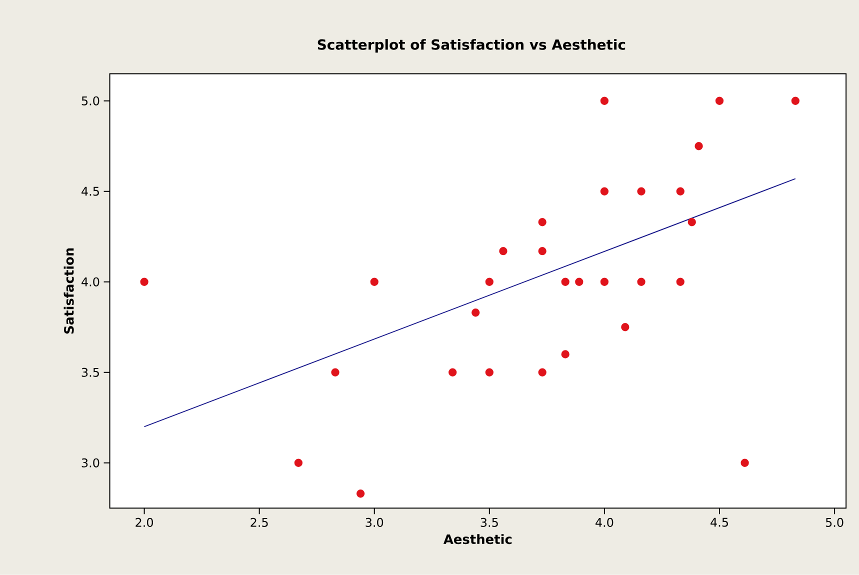 Image resolution: width=859 pixels, height=575 pixels. I want to click on y-tick-label: 4.5, so click(90, 191).